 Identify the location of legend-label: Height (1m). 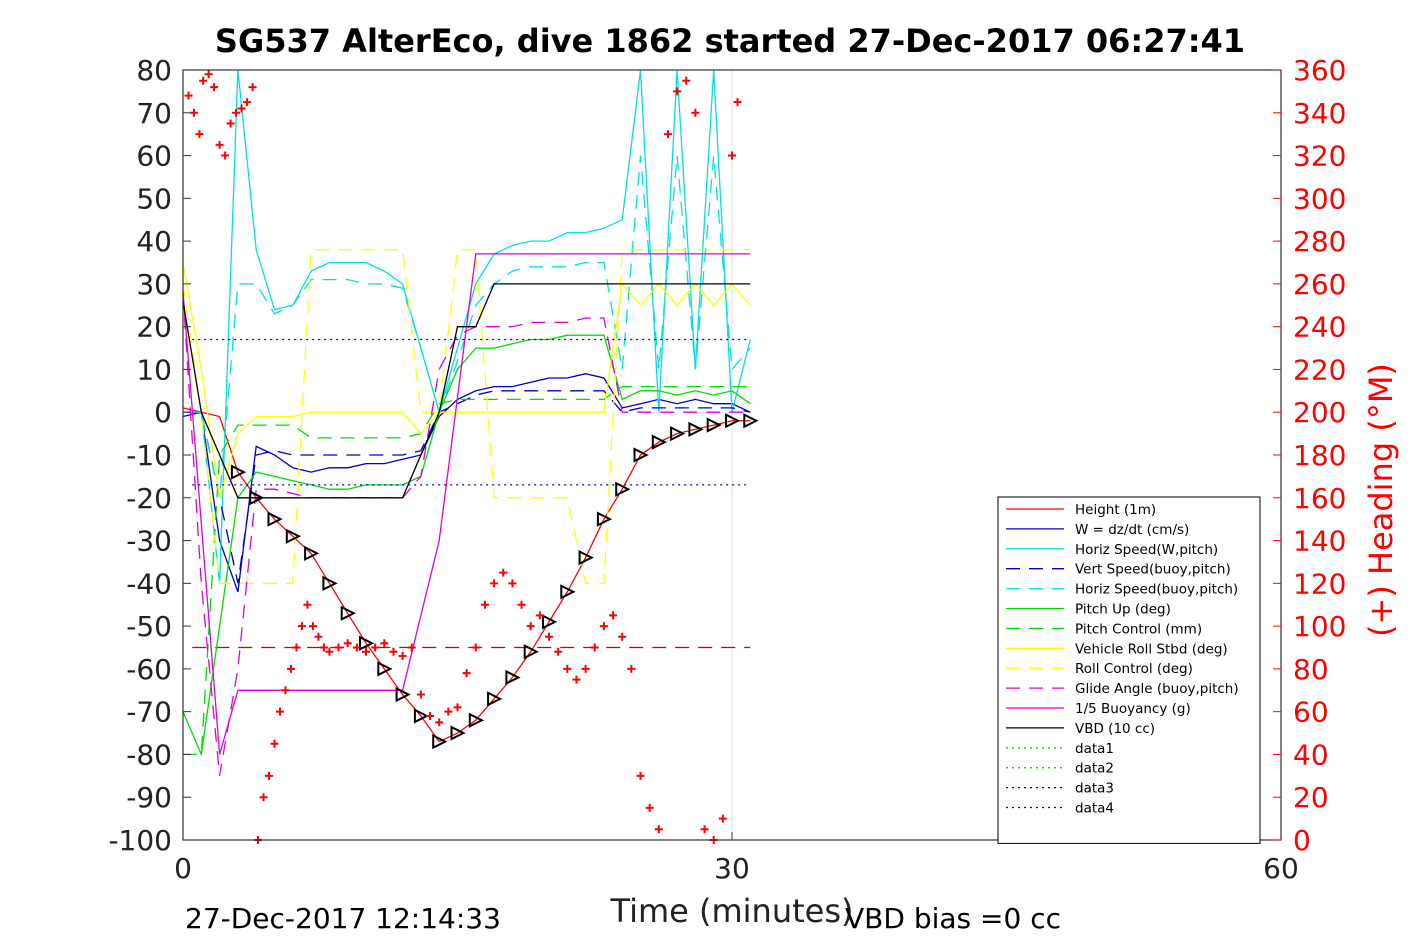
(1115, 510).